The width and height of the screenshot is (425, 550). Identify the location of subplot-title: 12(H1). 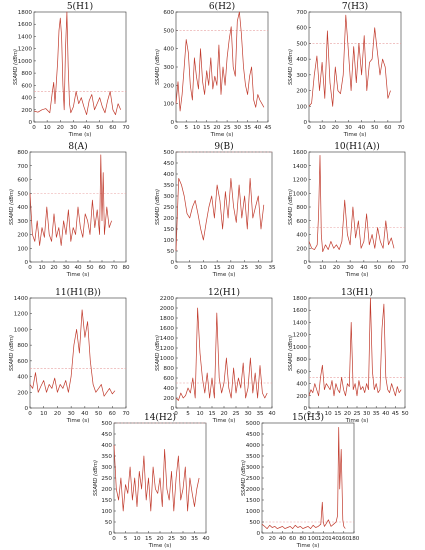
(224, 292).